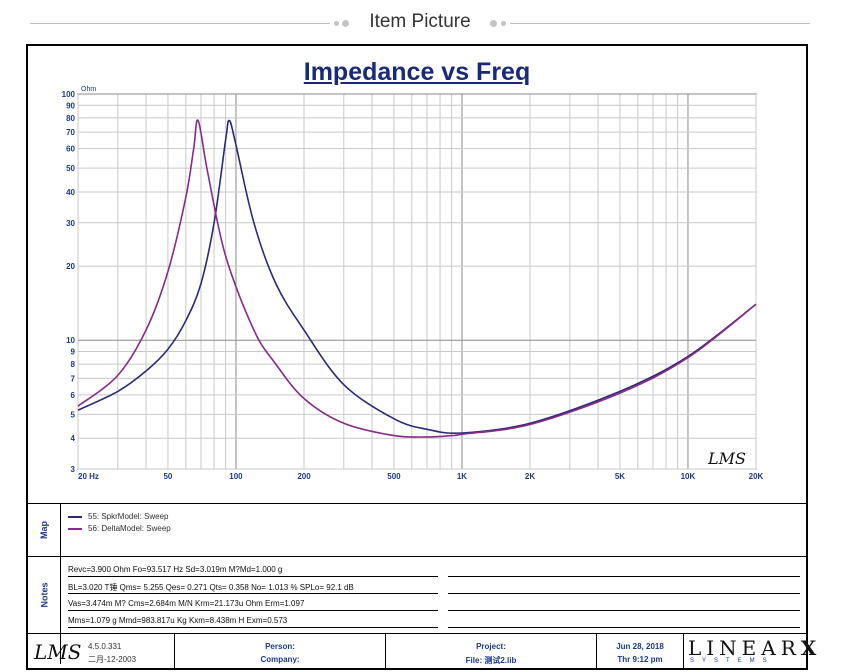 This screenshot has width=848, height=672. I want to click on y-tick-label: 70, so click(70, 132).